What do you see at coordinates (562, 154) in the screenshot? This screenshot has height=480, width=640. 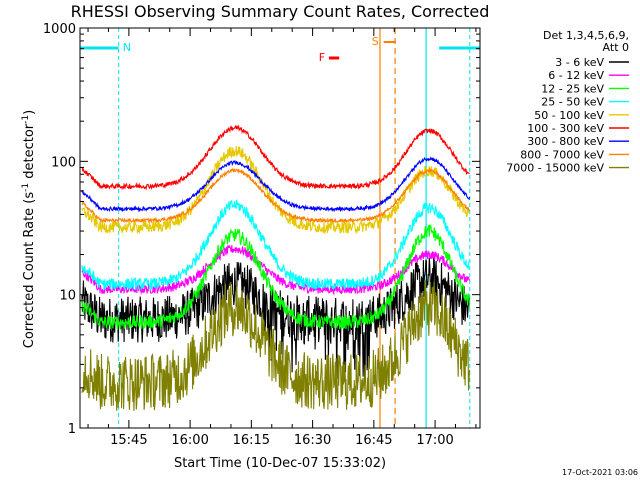 I see `legend-label: 800 - 7000 keV` at bounding box center [562, 154].